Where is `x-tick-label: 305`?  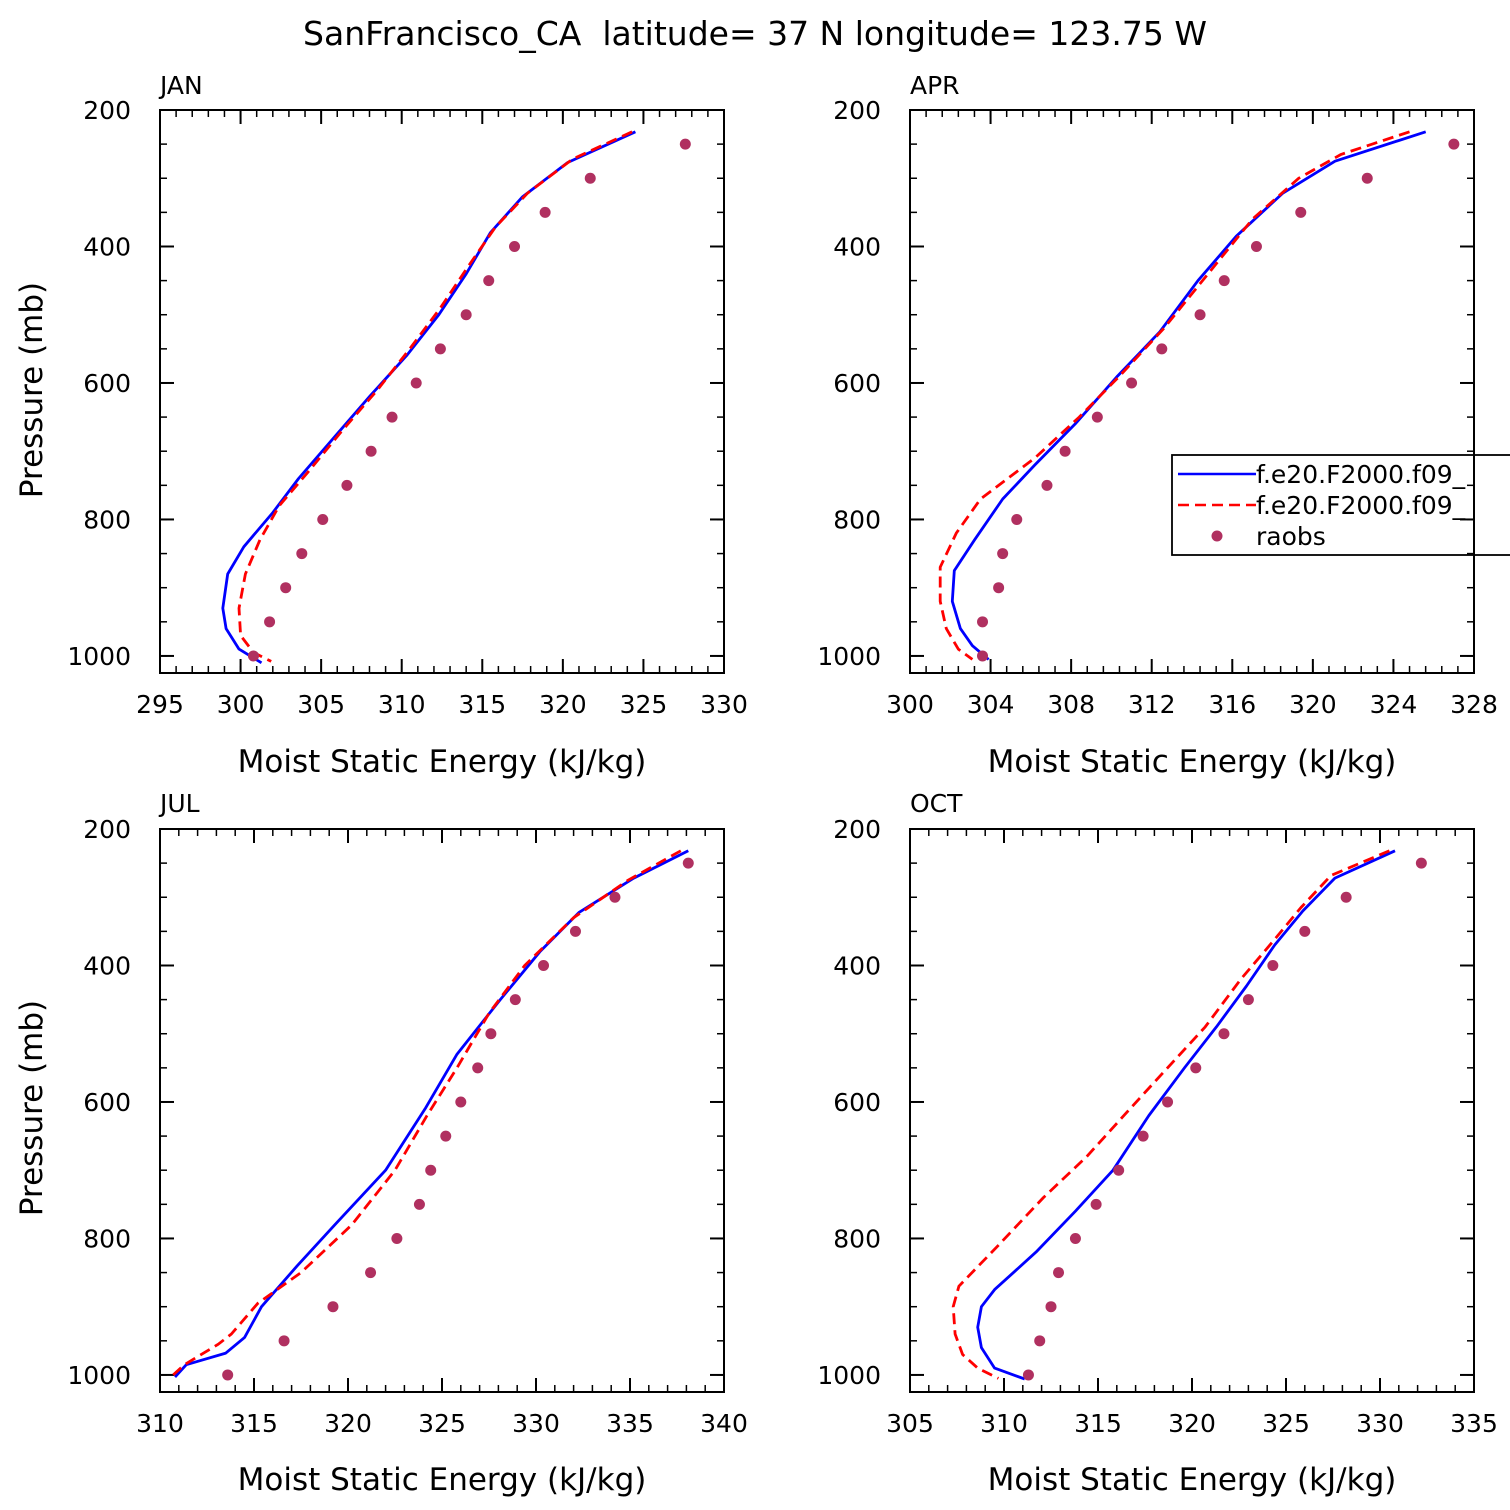 x-tick-label: 305 is located at coordinates (321, 704).